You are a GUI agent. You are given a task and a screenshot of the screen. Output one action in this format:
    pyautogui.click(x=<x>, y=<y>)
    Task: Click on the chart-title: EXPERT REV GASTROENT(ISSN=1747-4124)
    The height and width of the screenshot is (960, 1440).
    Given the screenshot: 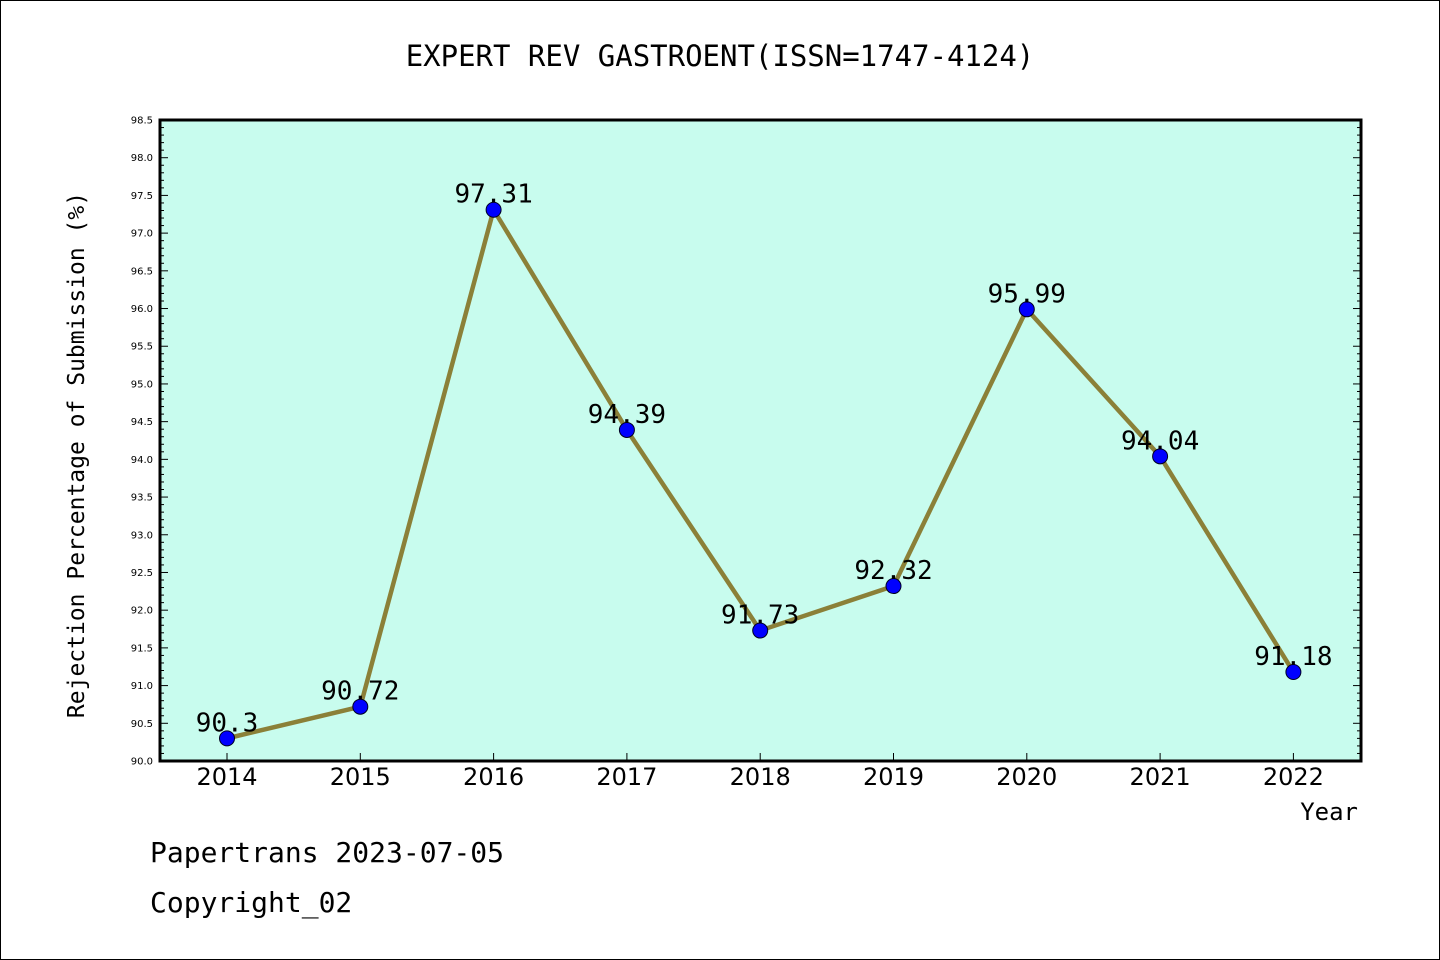 What is the action you would take?
    pyautogui.click(x=720, y=56)
    